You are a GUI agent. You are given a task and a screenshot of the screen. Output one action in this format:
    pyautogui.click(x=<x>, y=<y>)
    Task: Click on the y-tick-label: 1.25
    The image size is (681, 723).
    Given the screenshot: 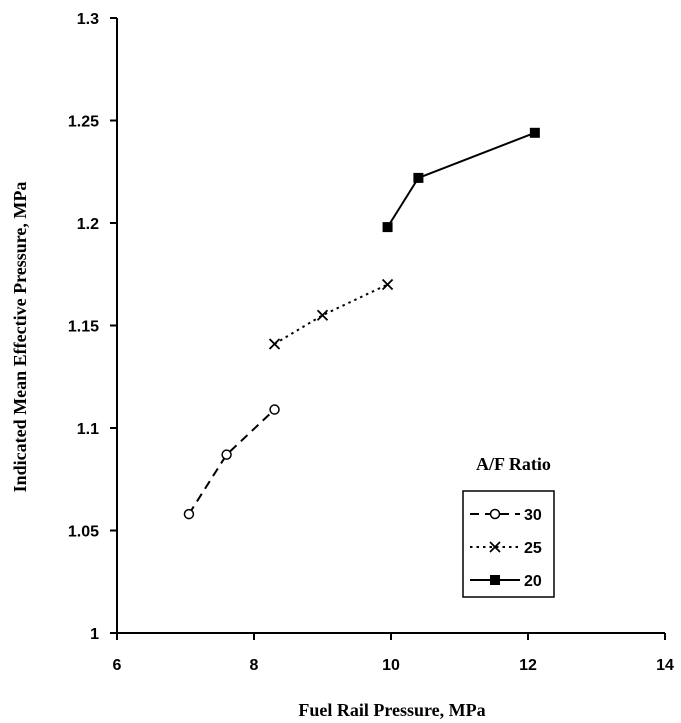 What is the action you would take?
    pyautogui.click(x=83, y=122)
    